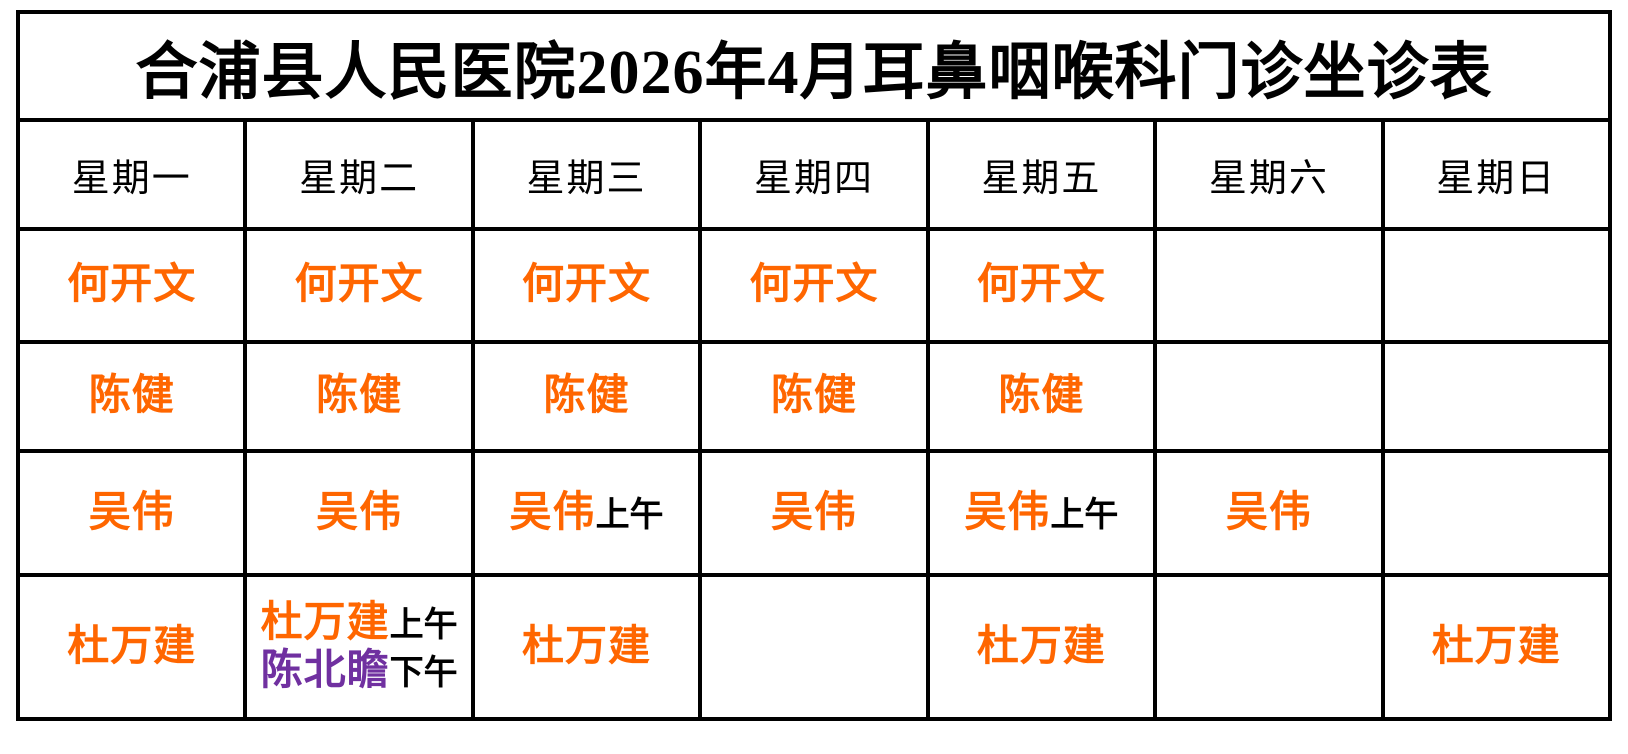 The width and height of the screenshot is (1628, 754). I want to click on weekday-header-row: 星期一 星期二 星期三 星期四 星期五 星期六 星期日, so click(814, 174).